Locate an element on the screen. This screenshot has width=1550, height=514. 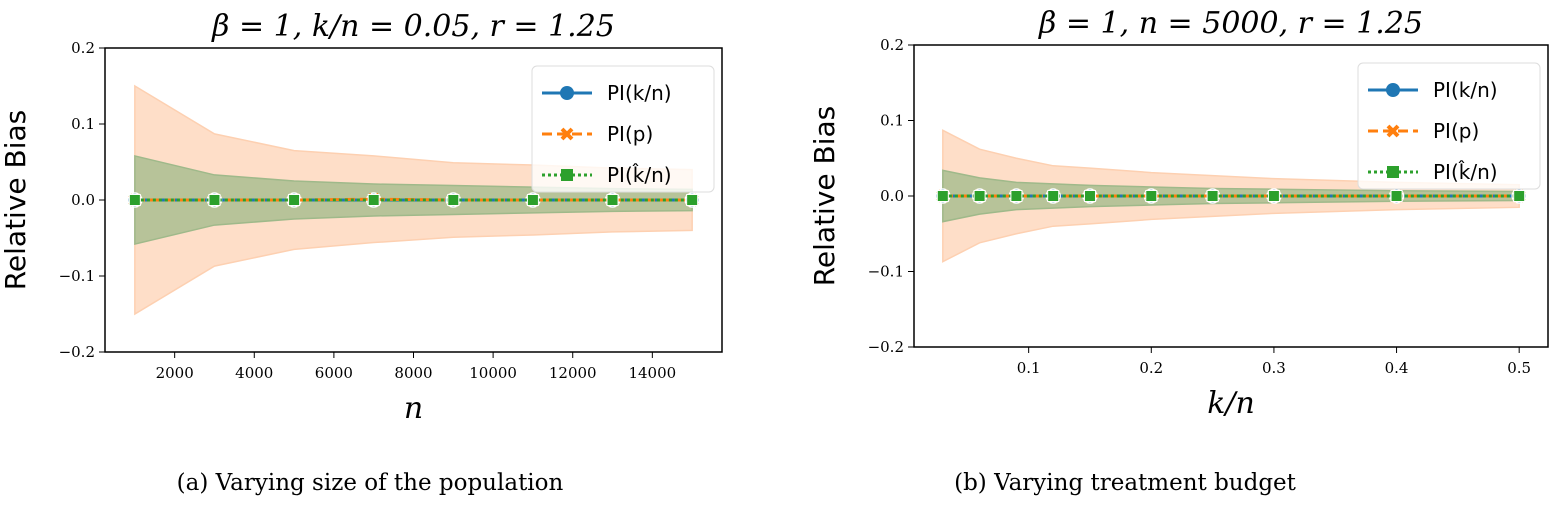
x-tick-label: 2000 is located at coordinates (175, 373).